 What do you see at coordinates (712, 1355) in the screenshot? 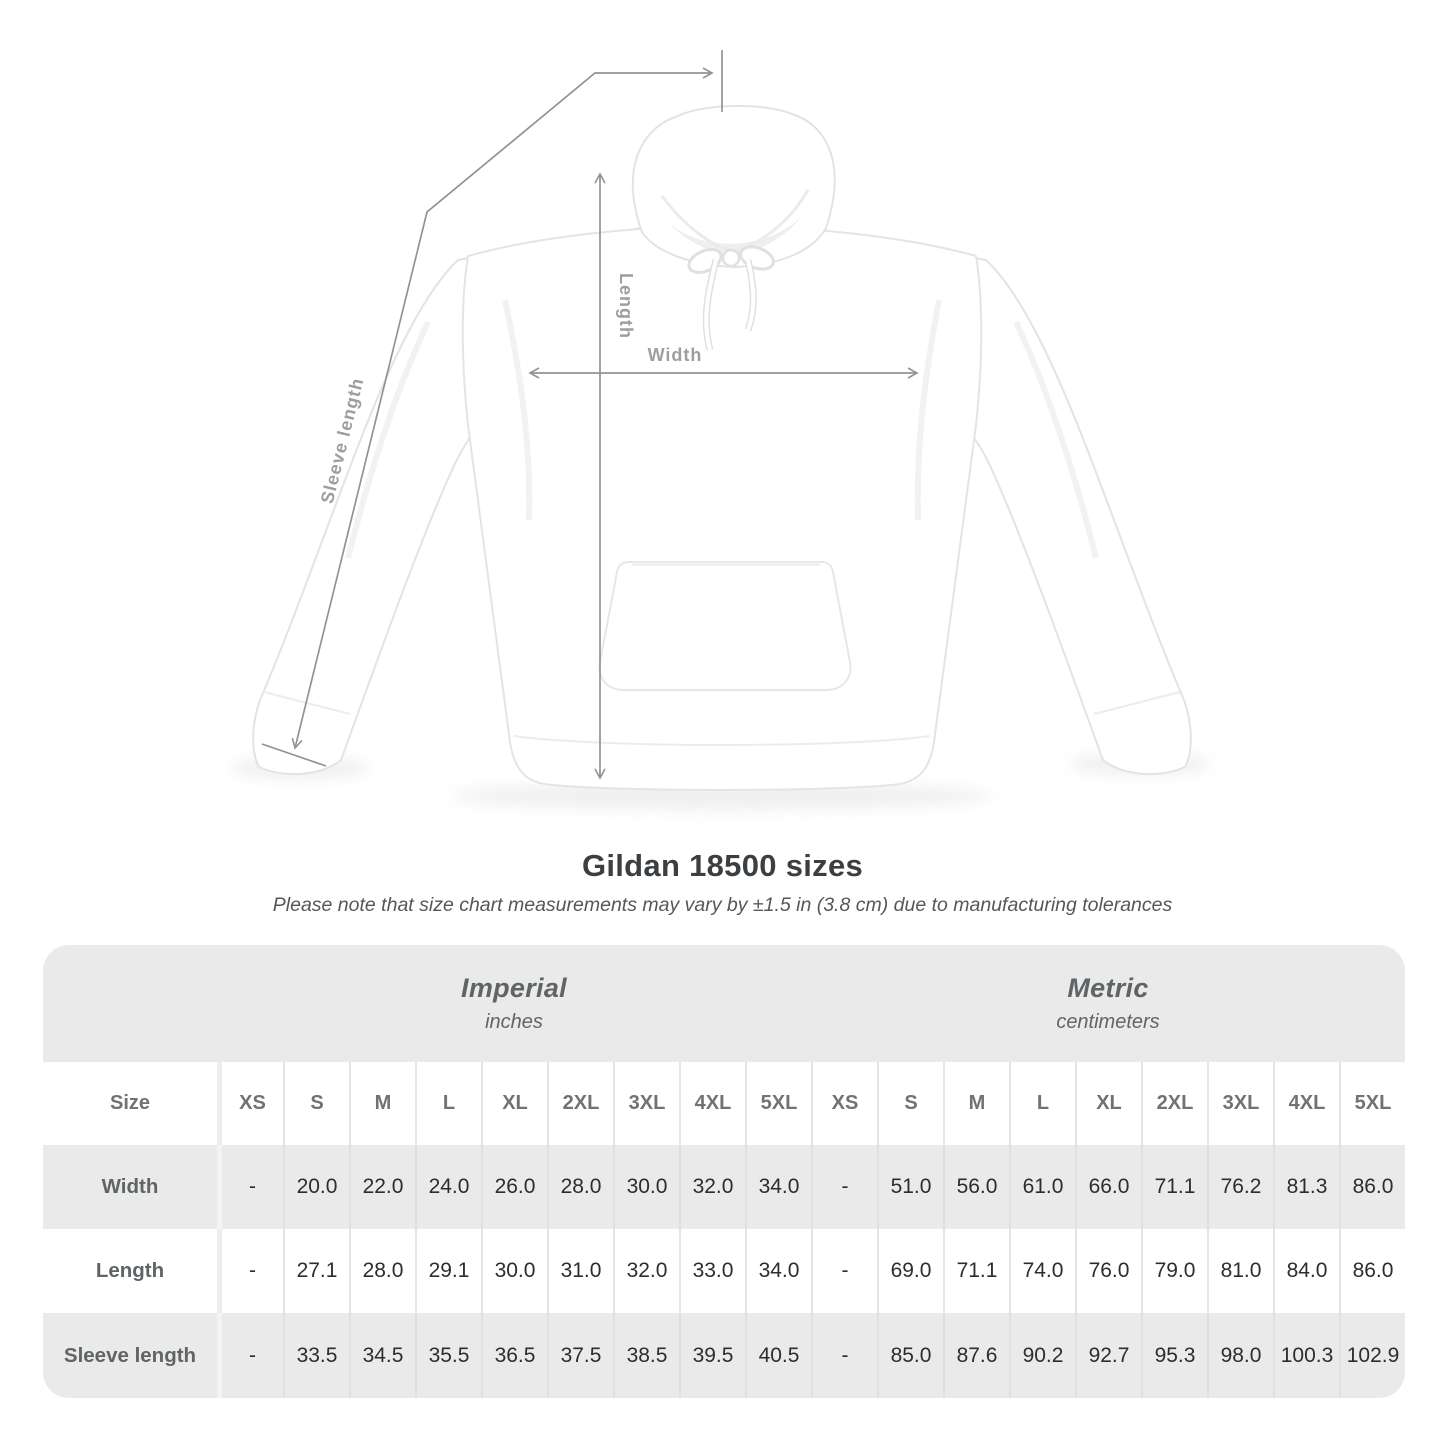
I see `table-cell: 39.5` at bounding box center [712, 1355].